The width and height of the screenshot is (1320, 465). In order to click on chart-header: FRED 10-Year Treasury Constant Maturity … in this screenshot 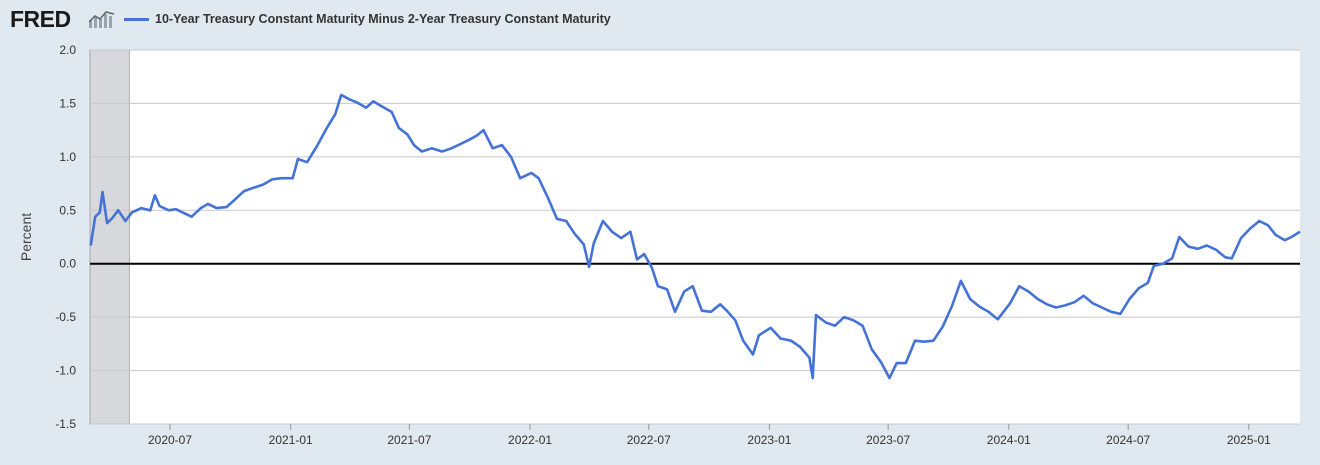, I will do `click(660, 20)`.